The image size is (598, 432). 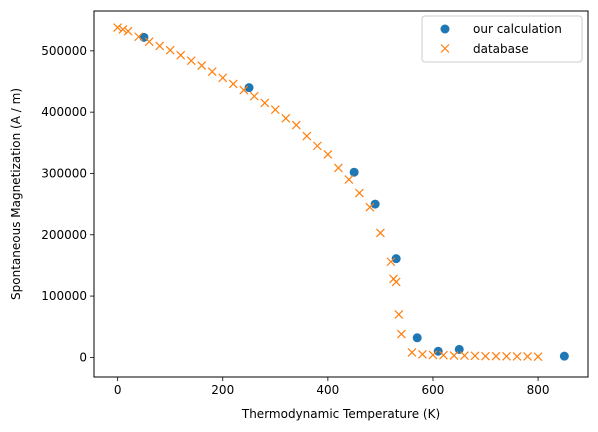 I want to click on x-axis-label: Thermodynamic Temperature (K), so click(x=340, y=414).